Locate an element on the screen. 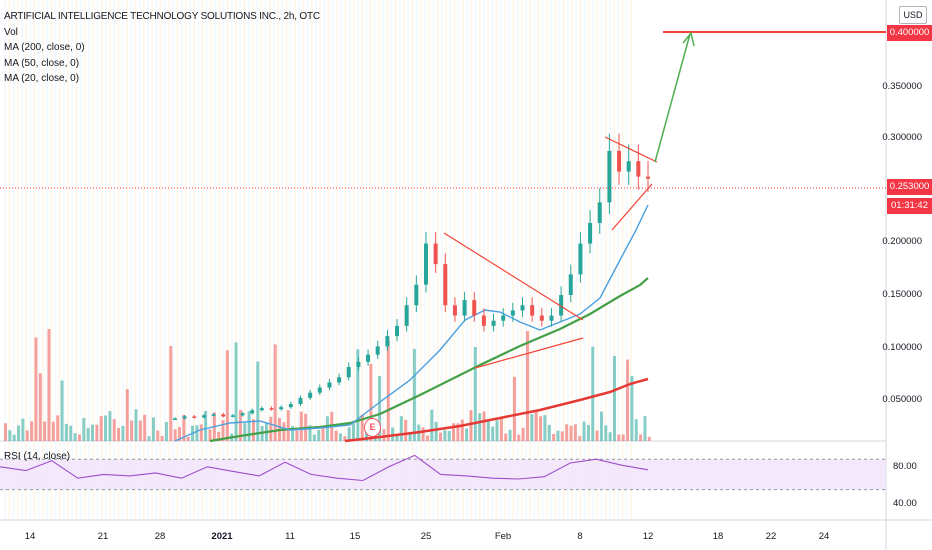 The image size is (932, 550). rsi-tick: 40.00 is located at coordinates (905, 503).